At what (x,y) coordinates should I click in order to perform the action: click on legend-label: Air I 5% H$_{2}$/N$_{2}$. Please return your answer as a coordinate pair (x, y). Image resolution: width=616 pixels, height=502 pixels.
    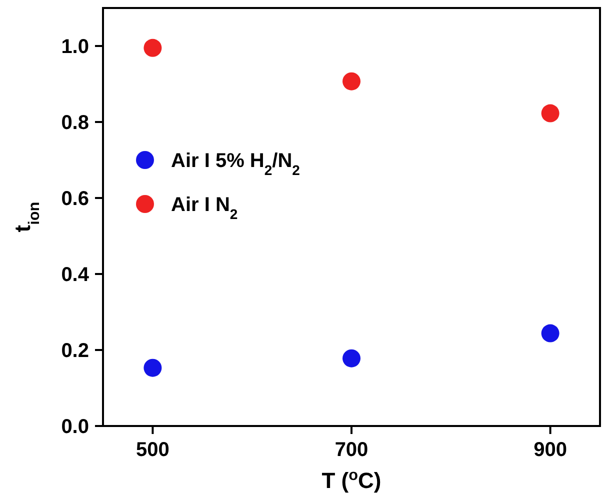
    Looking at the image, I should click on (235, 164).